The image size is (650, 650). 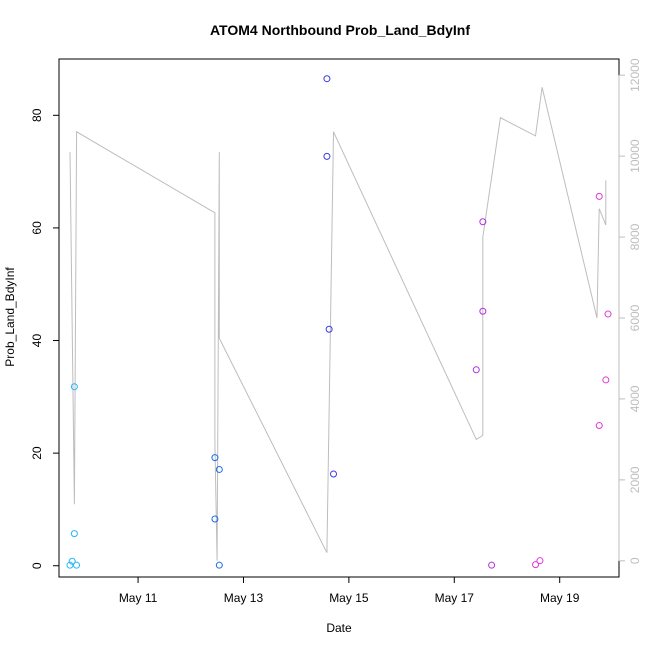 What do you see at coordinates (37, 453) in the screenshot?
I see `y-left-tick-label: 20` at bounding box center [37, 453].